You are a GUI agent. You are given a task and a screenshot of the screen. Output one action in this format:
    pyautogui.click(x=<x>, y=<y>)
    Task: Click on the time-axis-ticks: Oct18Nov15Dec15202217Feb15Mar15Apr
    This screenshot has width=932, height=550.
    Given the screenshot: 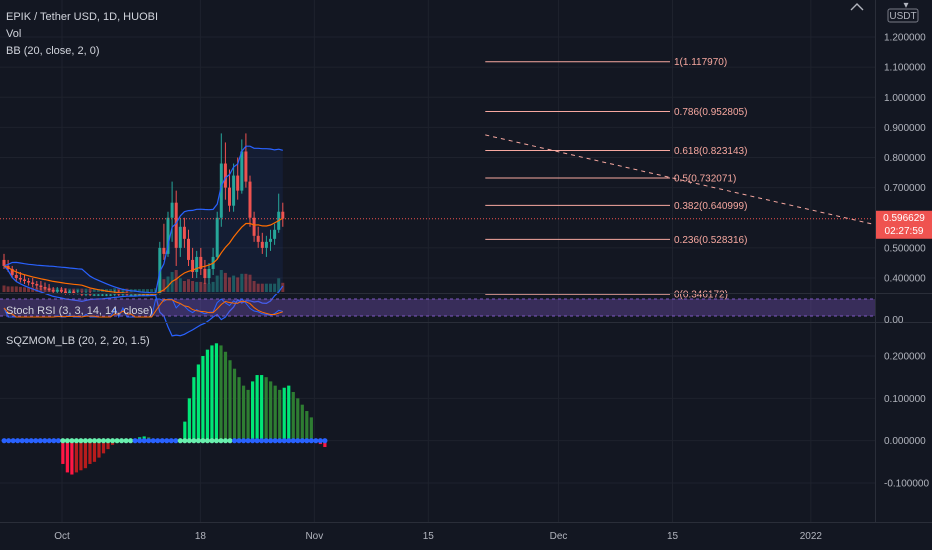 What is the action you would take?
    pyautogui.click(x=438, y=536)
    